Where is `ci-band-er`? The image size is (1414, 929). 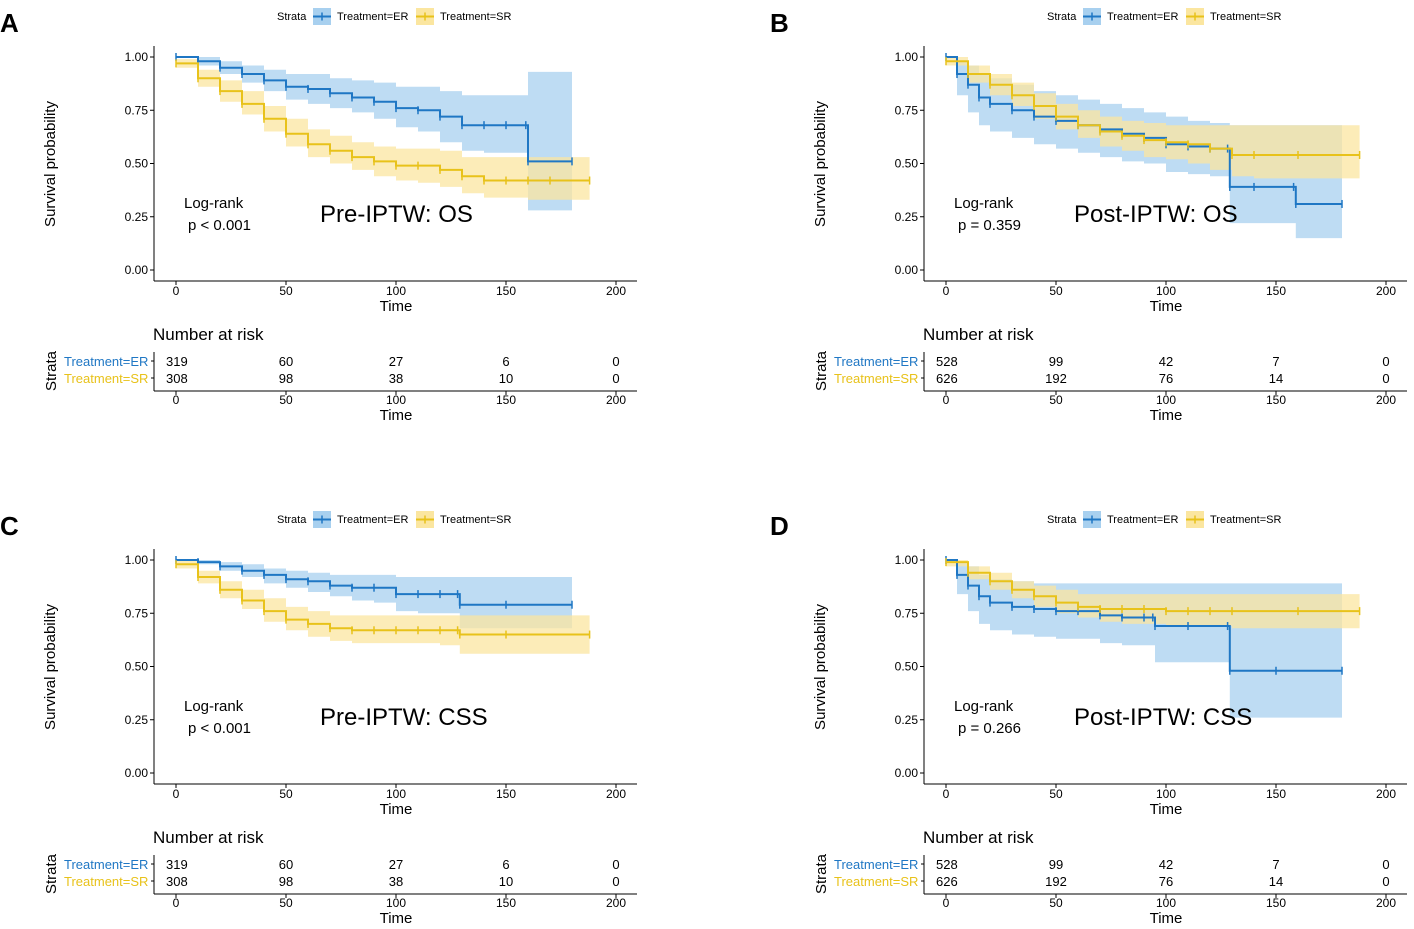
ci-band-er is located at coordinates (374, 594).